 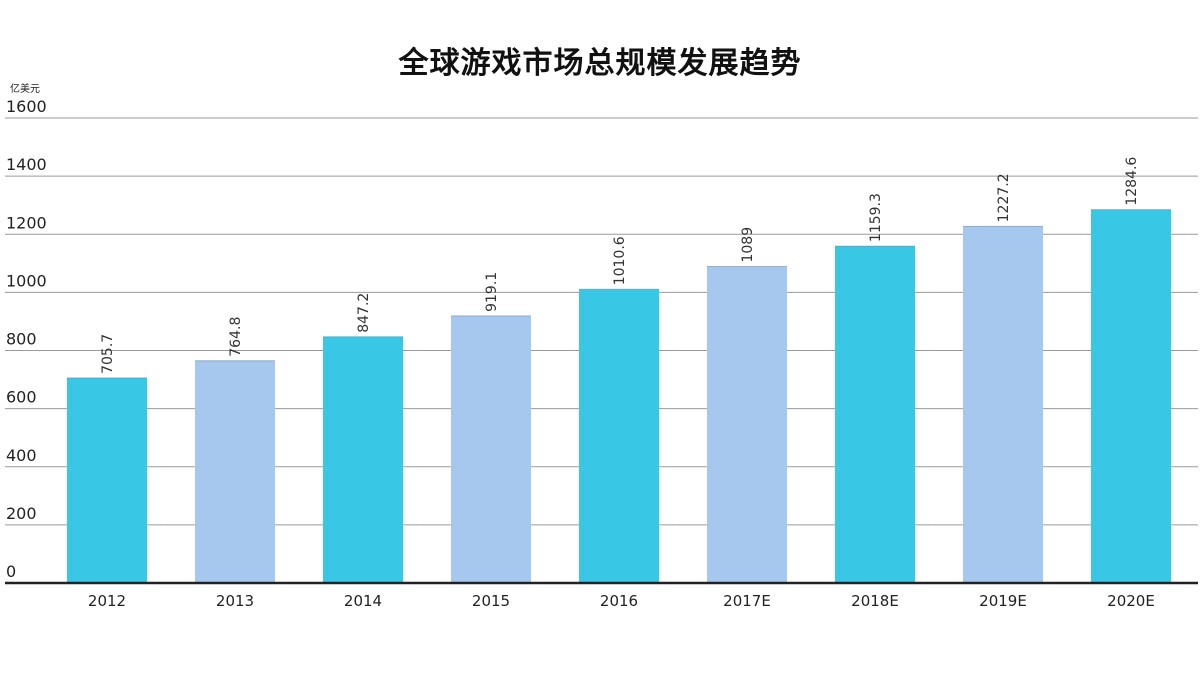 I want to click on y-tick-label: 0, so click(x=11, y=571).